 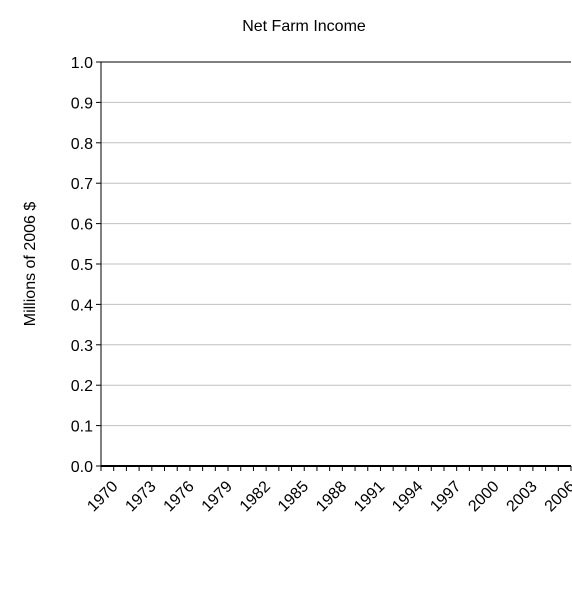 I want to click on x-tick-label: 1985, so click(x=293, y=496).